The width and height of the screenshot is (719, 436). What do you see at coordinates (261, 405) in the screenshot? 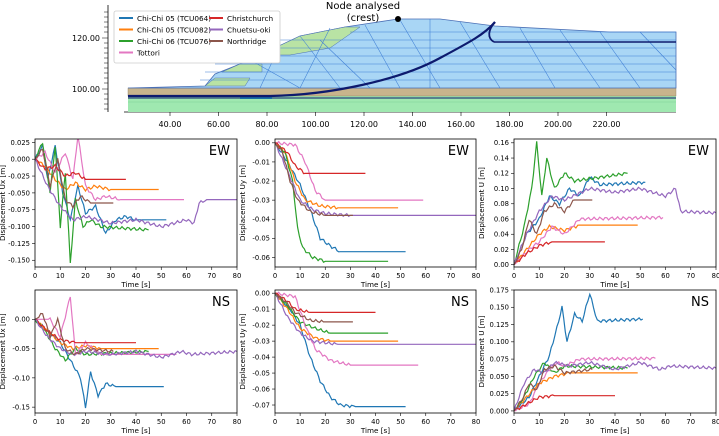
I see `y-tick-label: -0.07` at bounding box center [261, 405].